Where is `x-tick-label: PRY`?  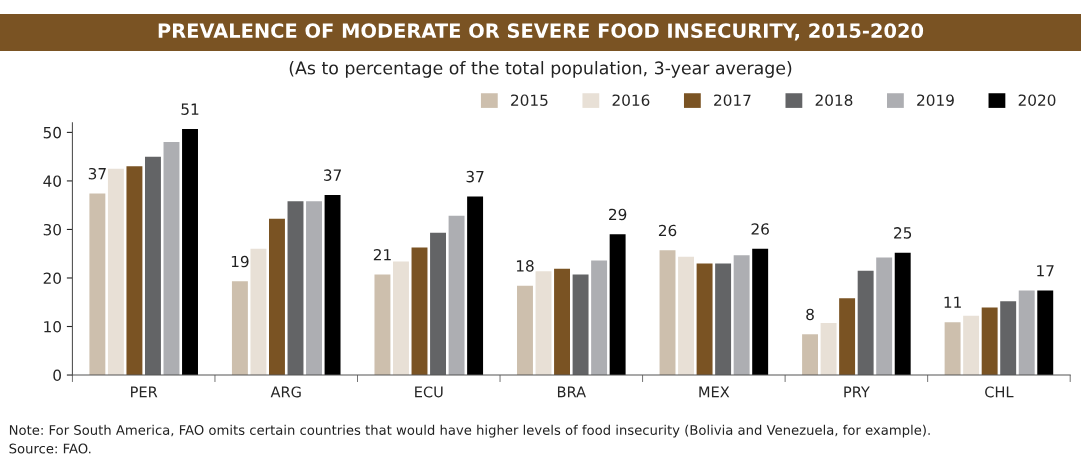
x-tick-label: PRY is located at coordinates (857, 392).